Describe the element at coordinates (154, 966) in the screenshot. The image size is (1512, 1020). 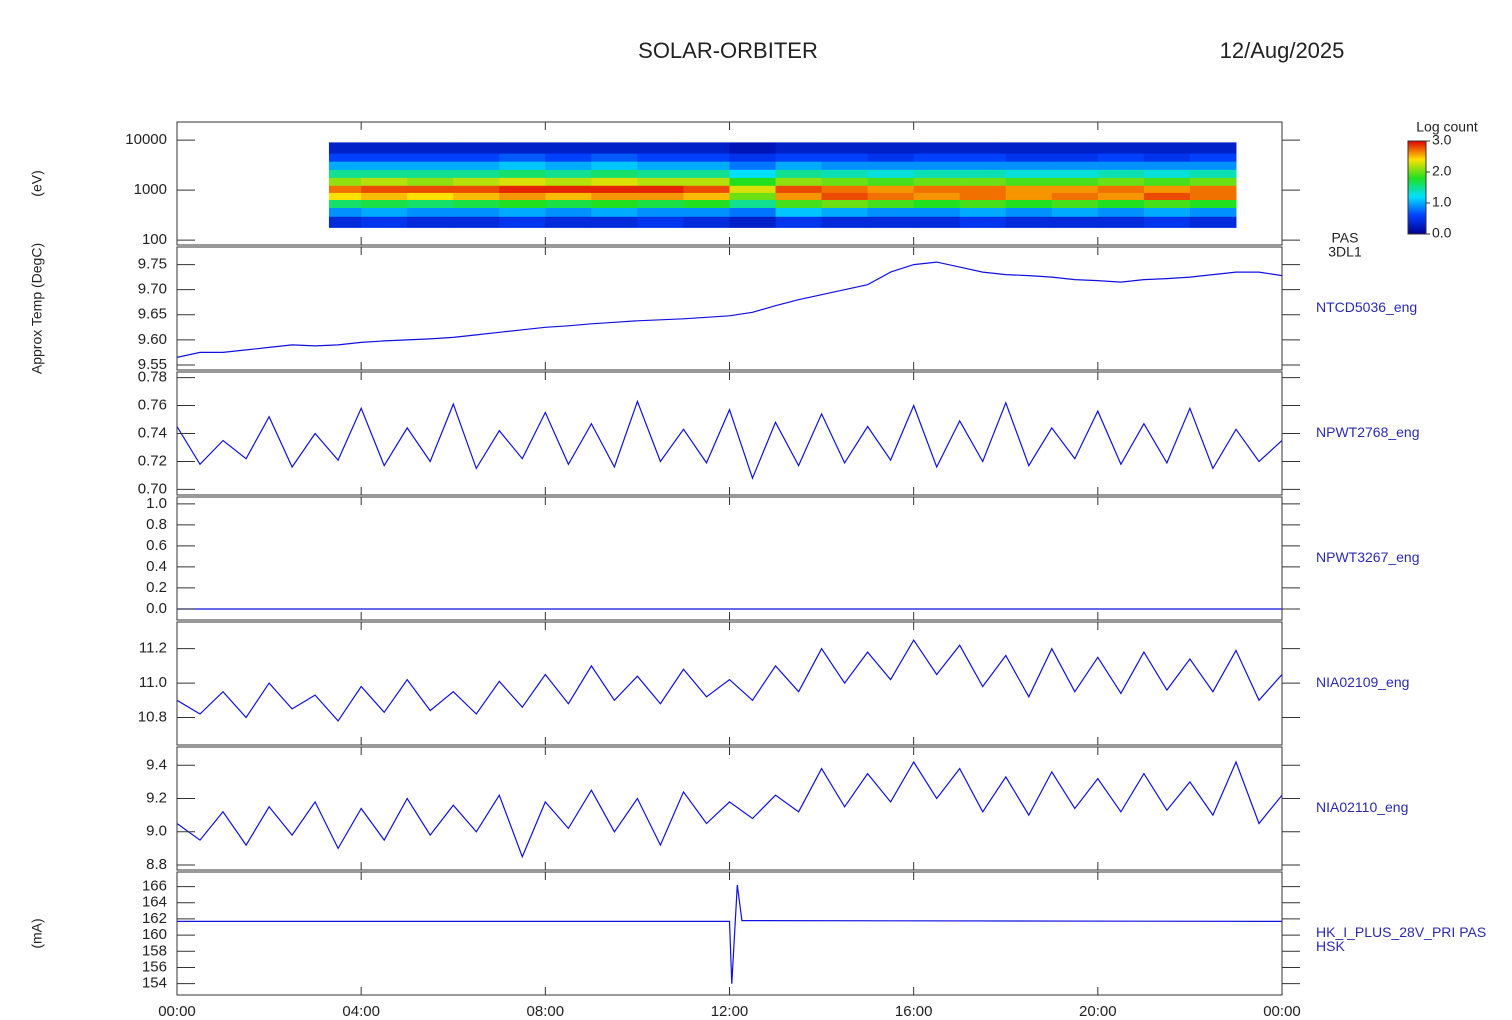
I see `y-tick-label: 156` at that location.